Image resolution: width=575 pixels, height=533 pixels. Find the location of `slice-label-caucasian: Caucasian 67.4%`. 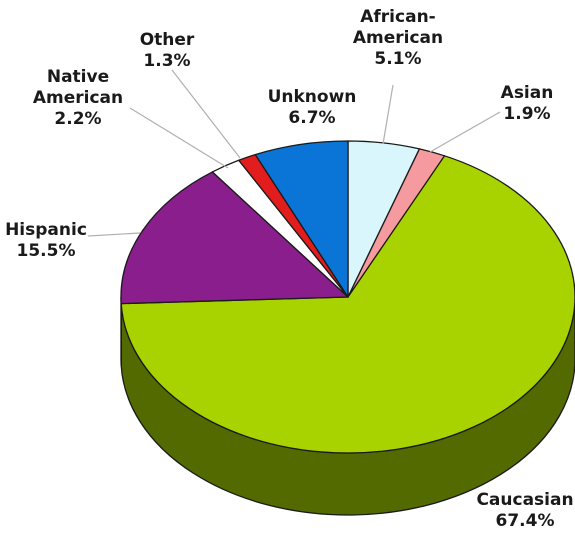

slice-label-caucasian: Caucasian 67.4% is located at coordinates (524, 510).